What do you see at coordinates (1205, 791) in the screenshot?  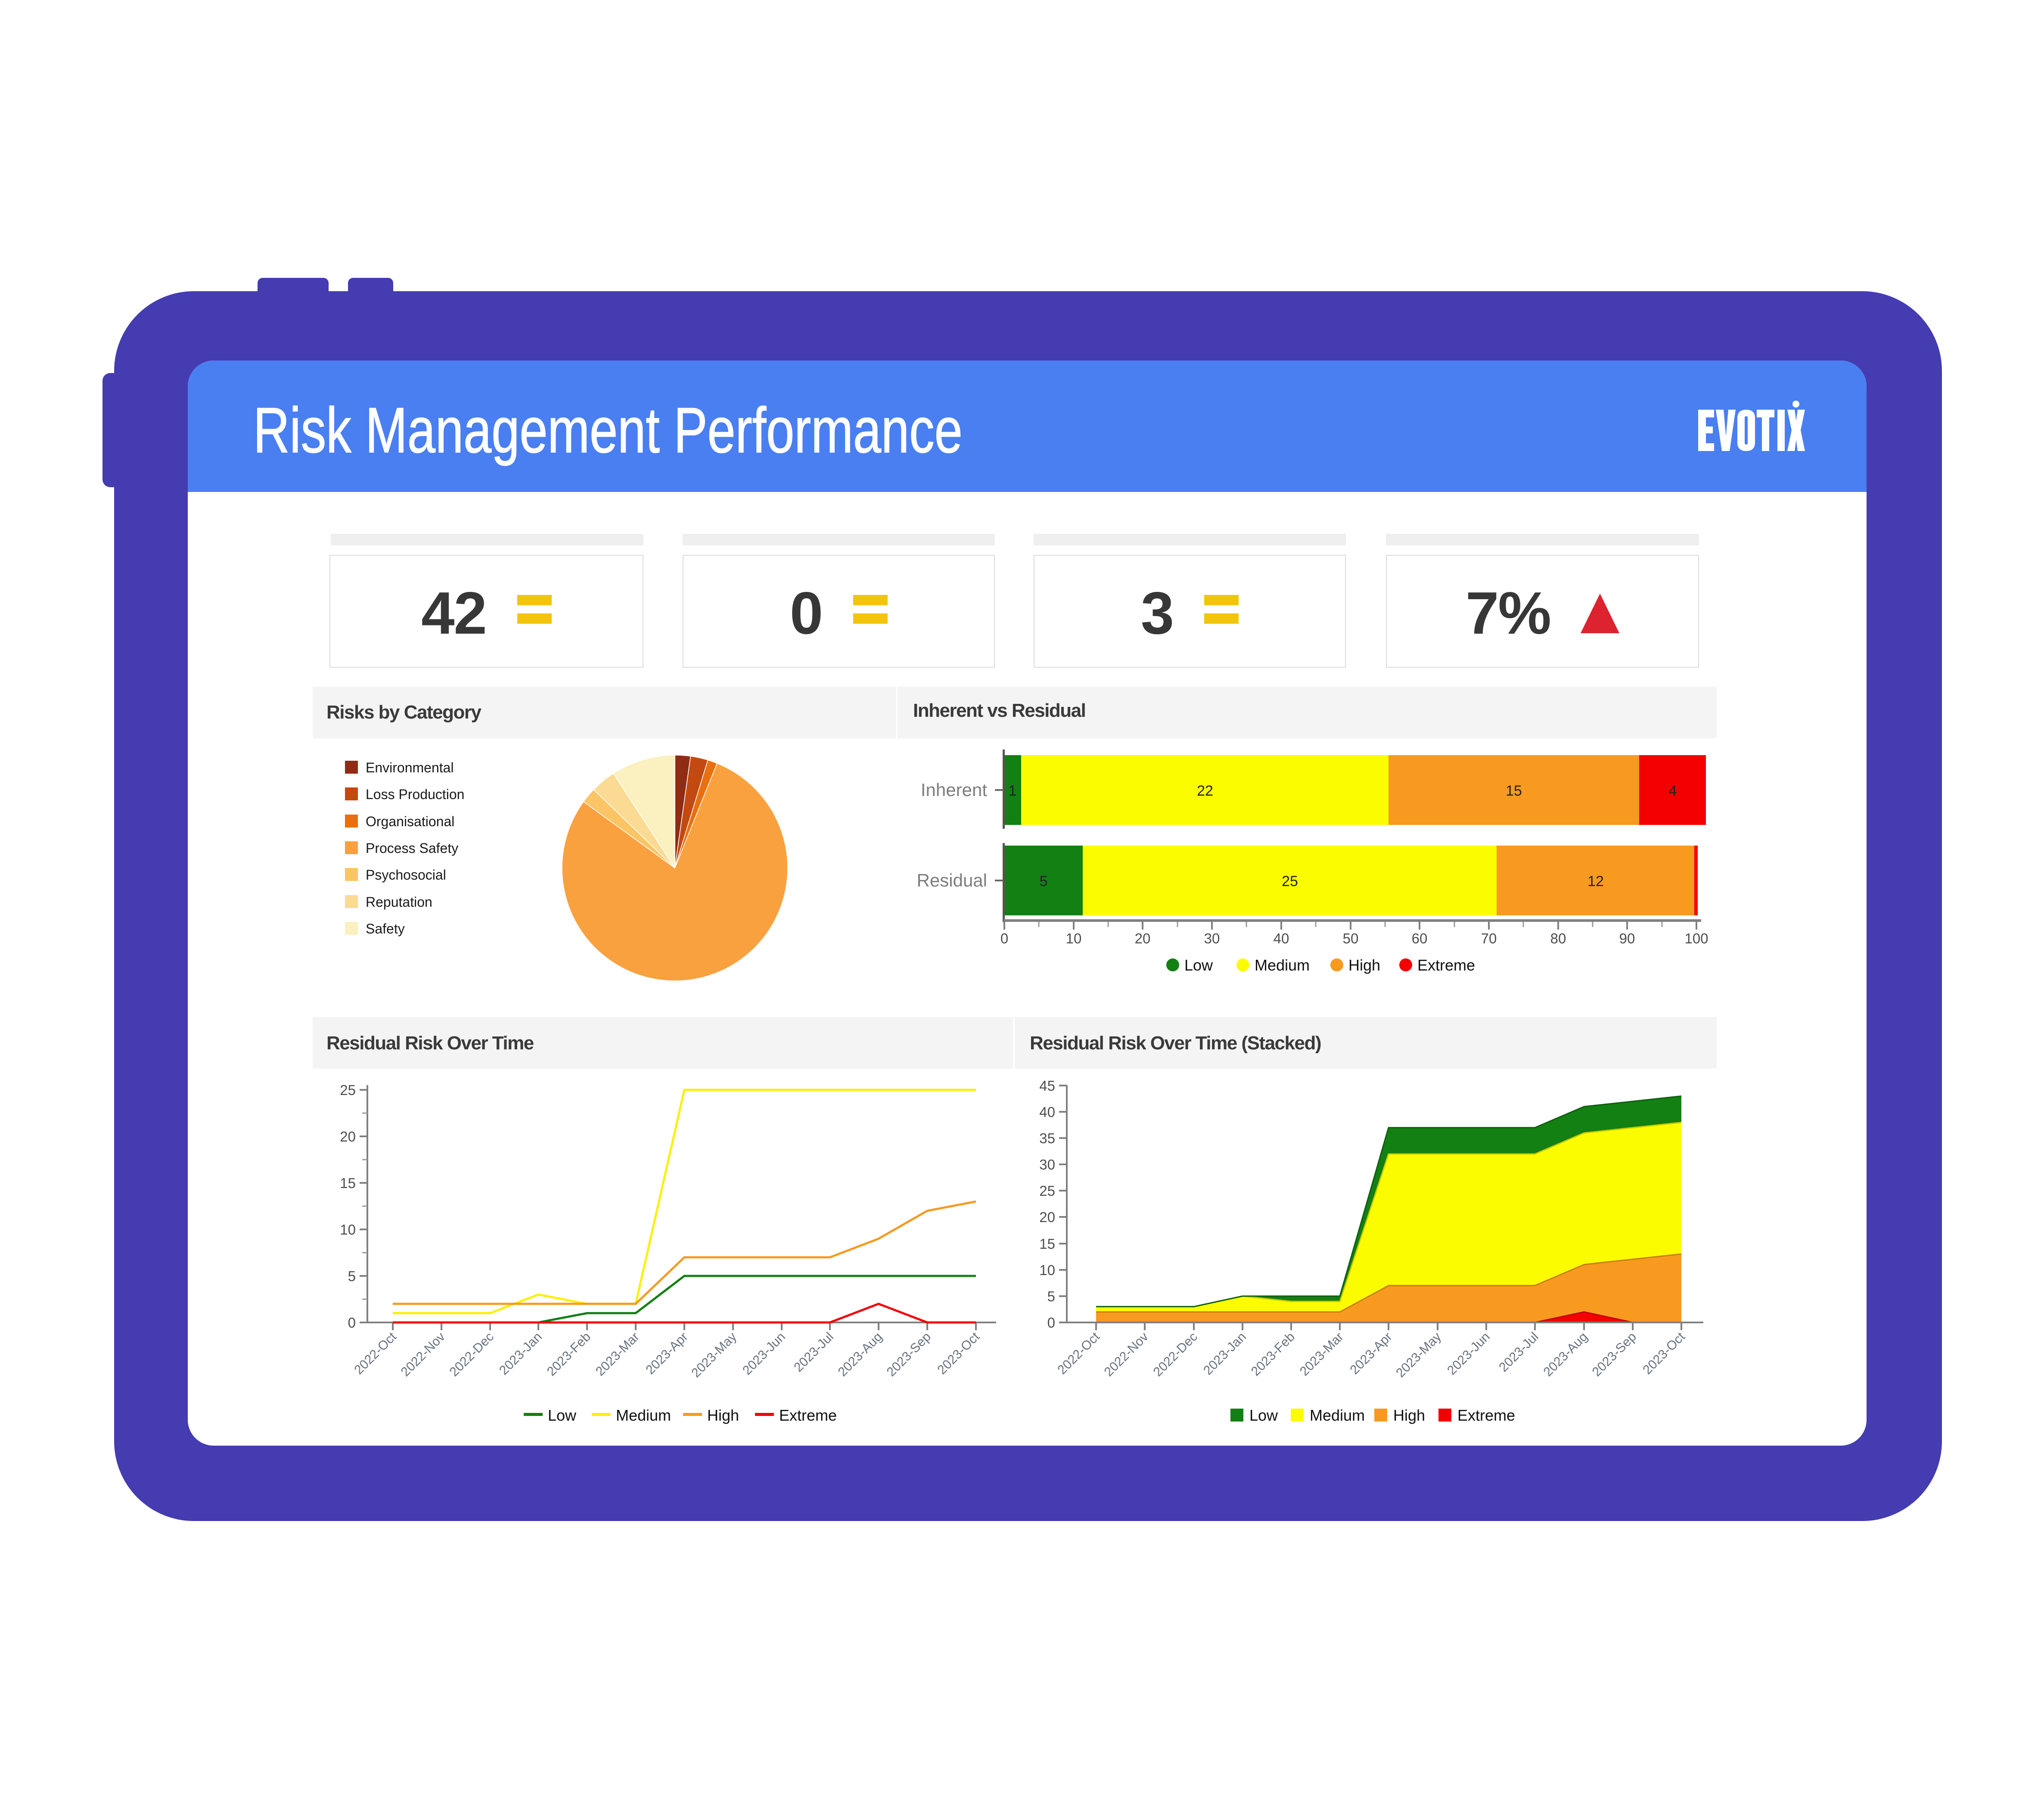 I see `svg-text: 22` at bounding box center [1205, 791].